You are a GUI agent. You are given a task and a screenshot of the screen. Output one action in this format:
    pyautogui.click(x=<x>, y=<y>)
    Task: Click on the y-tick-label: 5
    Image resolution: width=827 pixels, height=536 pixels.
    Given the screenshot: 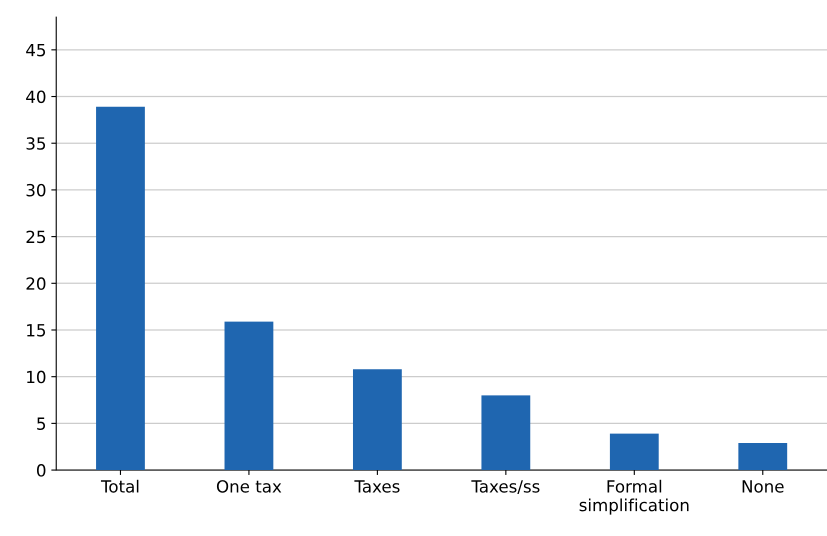 What is the action you would take?
    pyautogui.click(x=41, y=424)
    